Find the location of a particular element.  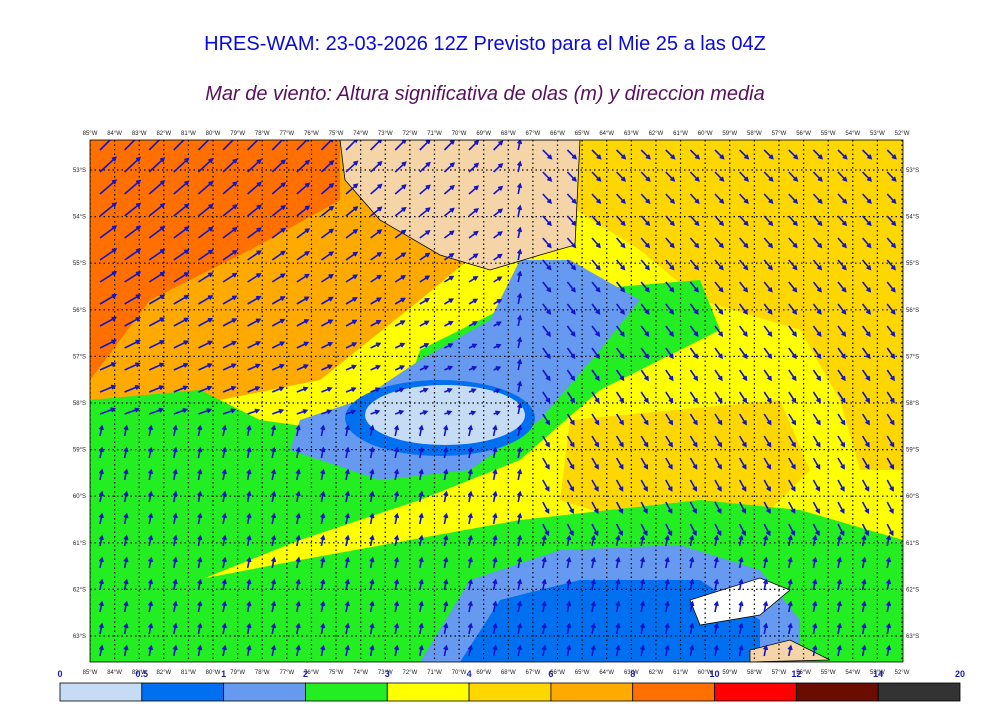

lon-label: 72°W is located at coordinates (410, 673).